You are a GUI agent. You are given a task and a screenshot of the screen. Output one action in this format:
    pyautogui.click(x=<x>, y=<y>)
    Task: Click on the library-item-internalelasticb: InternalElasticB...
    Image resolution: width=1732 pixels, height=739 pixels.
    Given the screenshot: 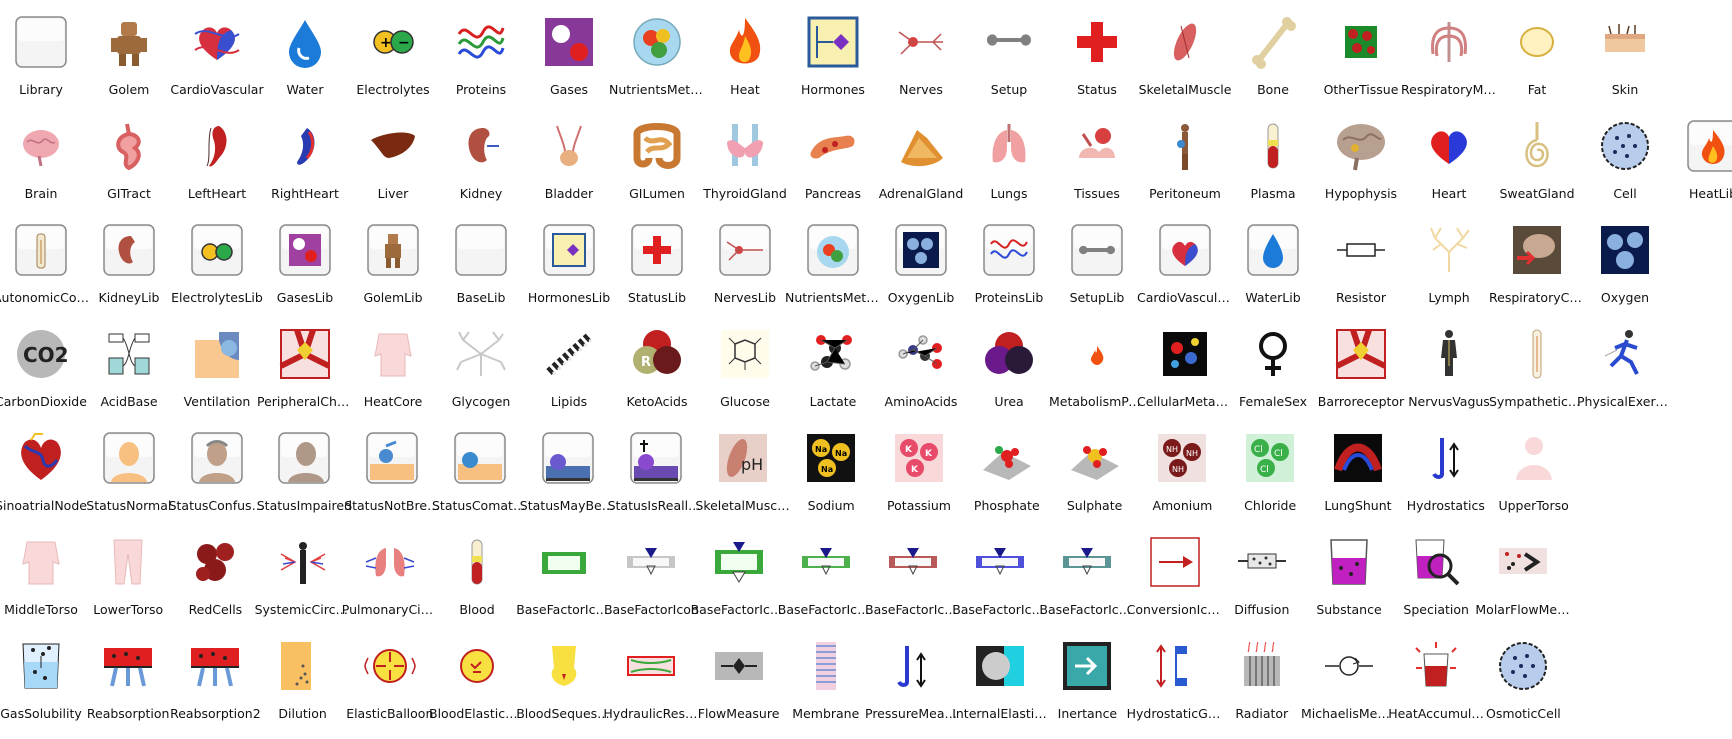 What is the action you would take?
    pyautogui.click(x=1000, y=674)
    